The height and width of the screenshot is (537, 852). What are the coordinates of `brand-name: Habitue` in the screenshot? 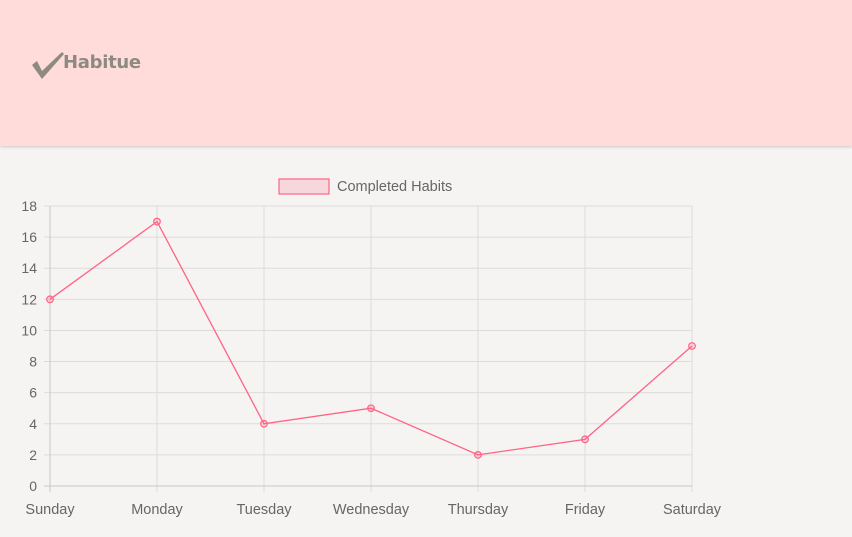 It's located at (102, 62).